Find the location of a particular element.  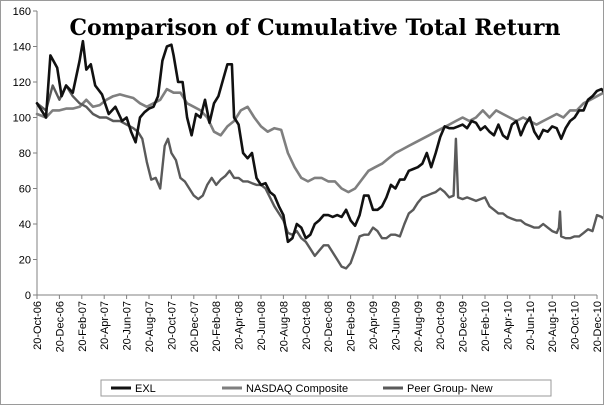

y-tick-label: 80 is located at coordinates (25, 154).